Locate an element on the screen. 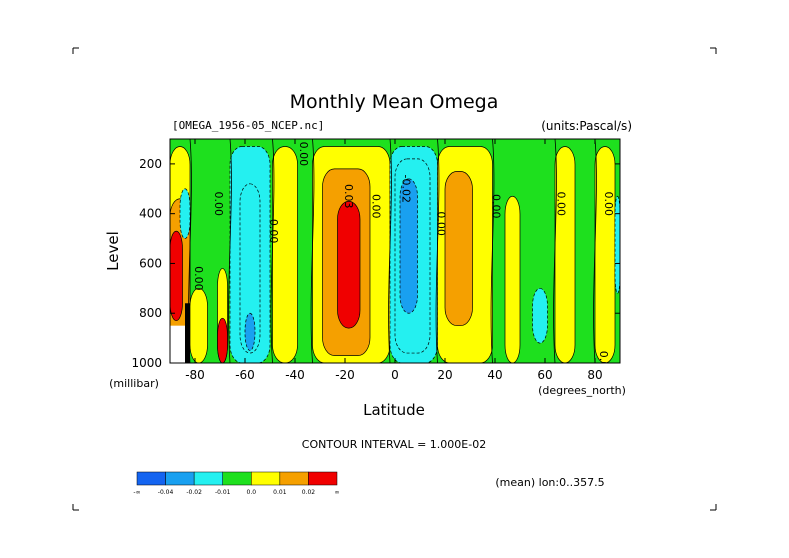  corner-mark-top-left is located at coordinates (75, 50).